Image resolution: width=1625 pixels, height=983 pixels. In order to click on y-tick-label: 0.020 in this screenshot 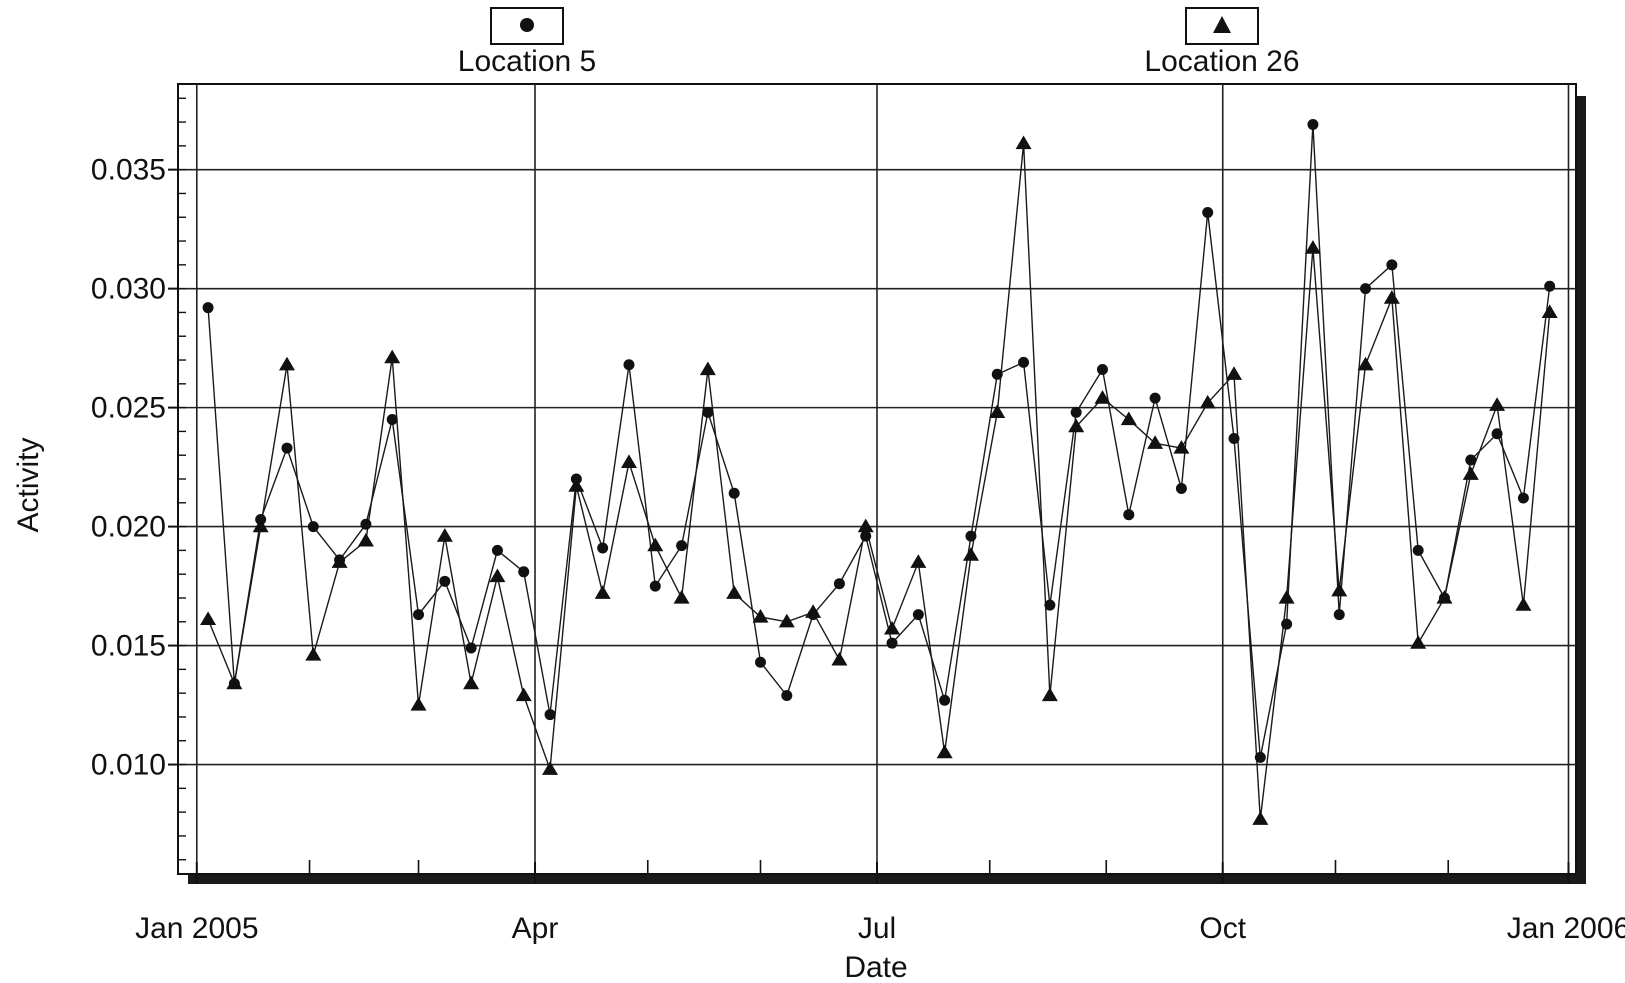, I will do `click(128, 527)`.